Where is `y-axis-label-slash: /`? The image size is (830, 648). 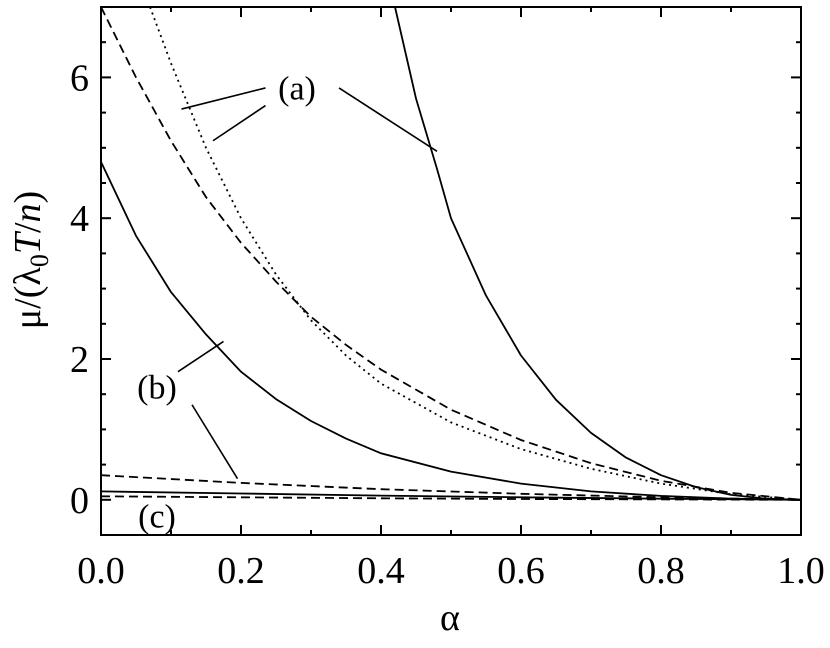
y-axis-label-slash: / is located at coordinates (28, 227).